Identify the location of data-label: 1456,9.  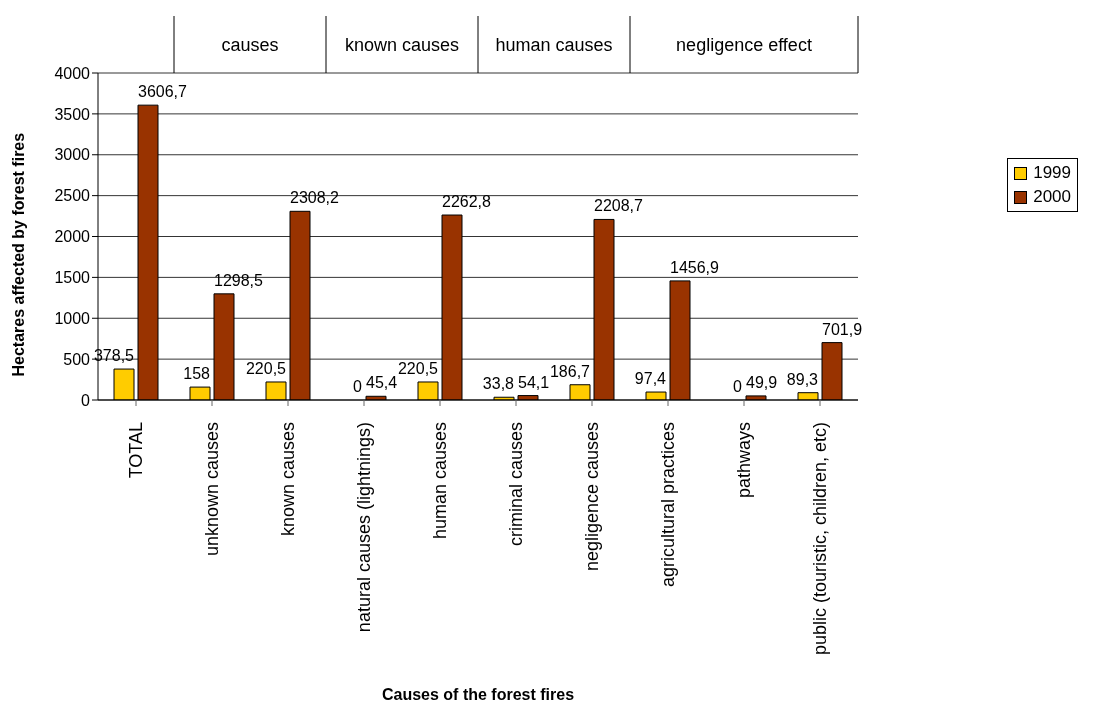
(695, 267).